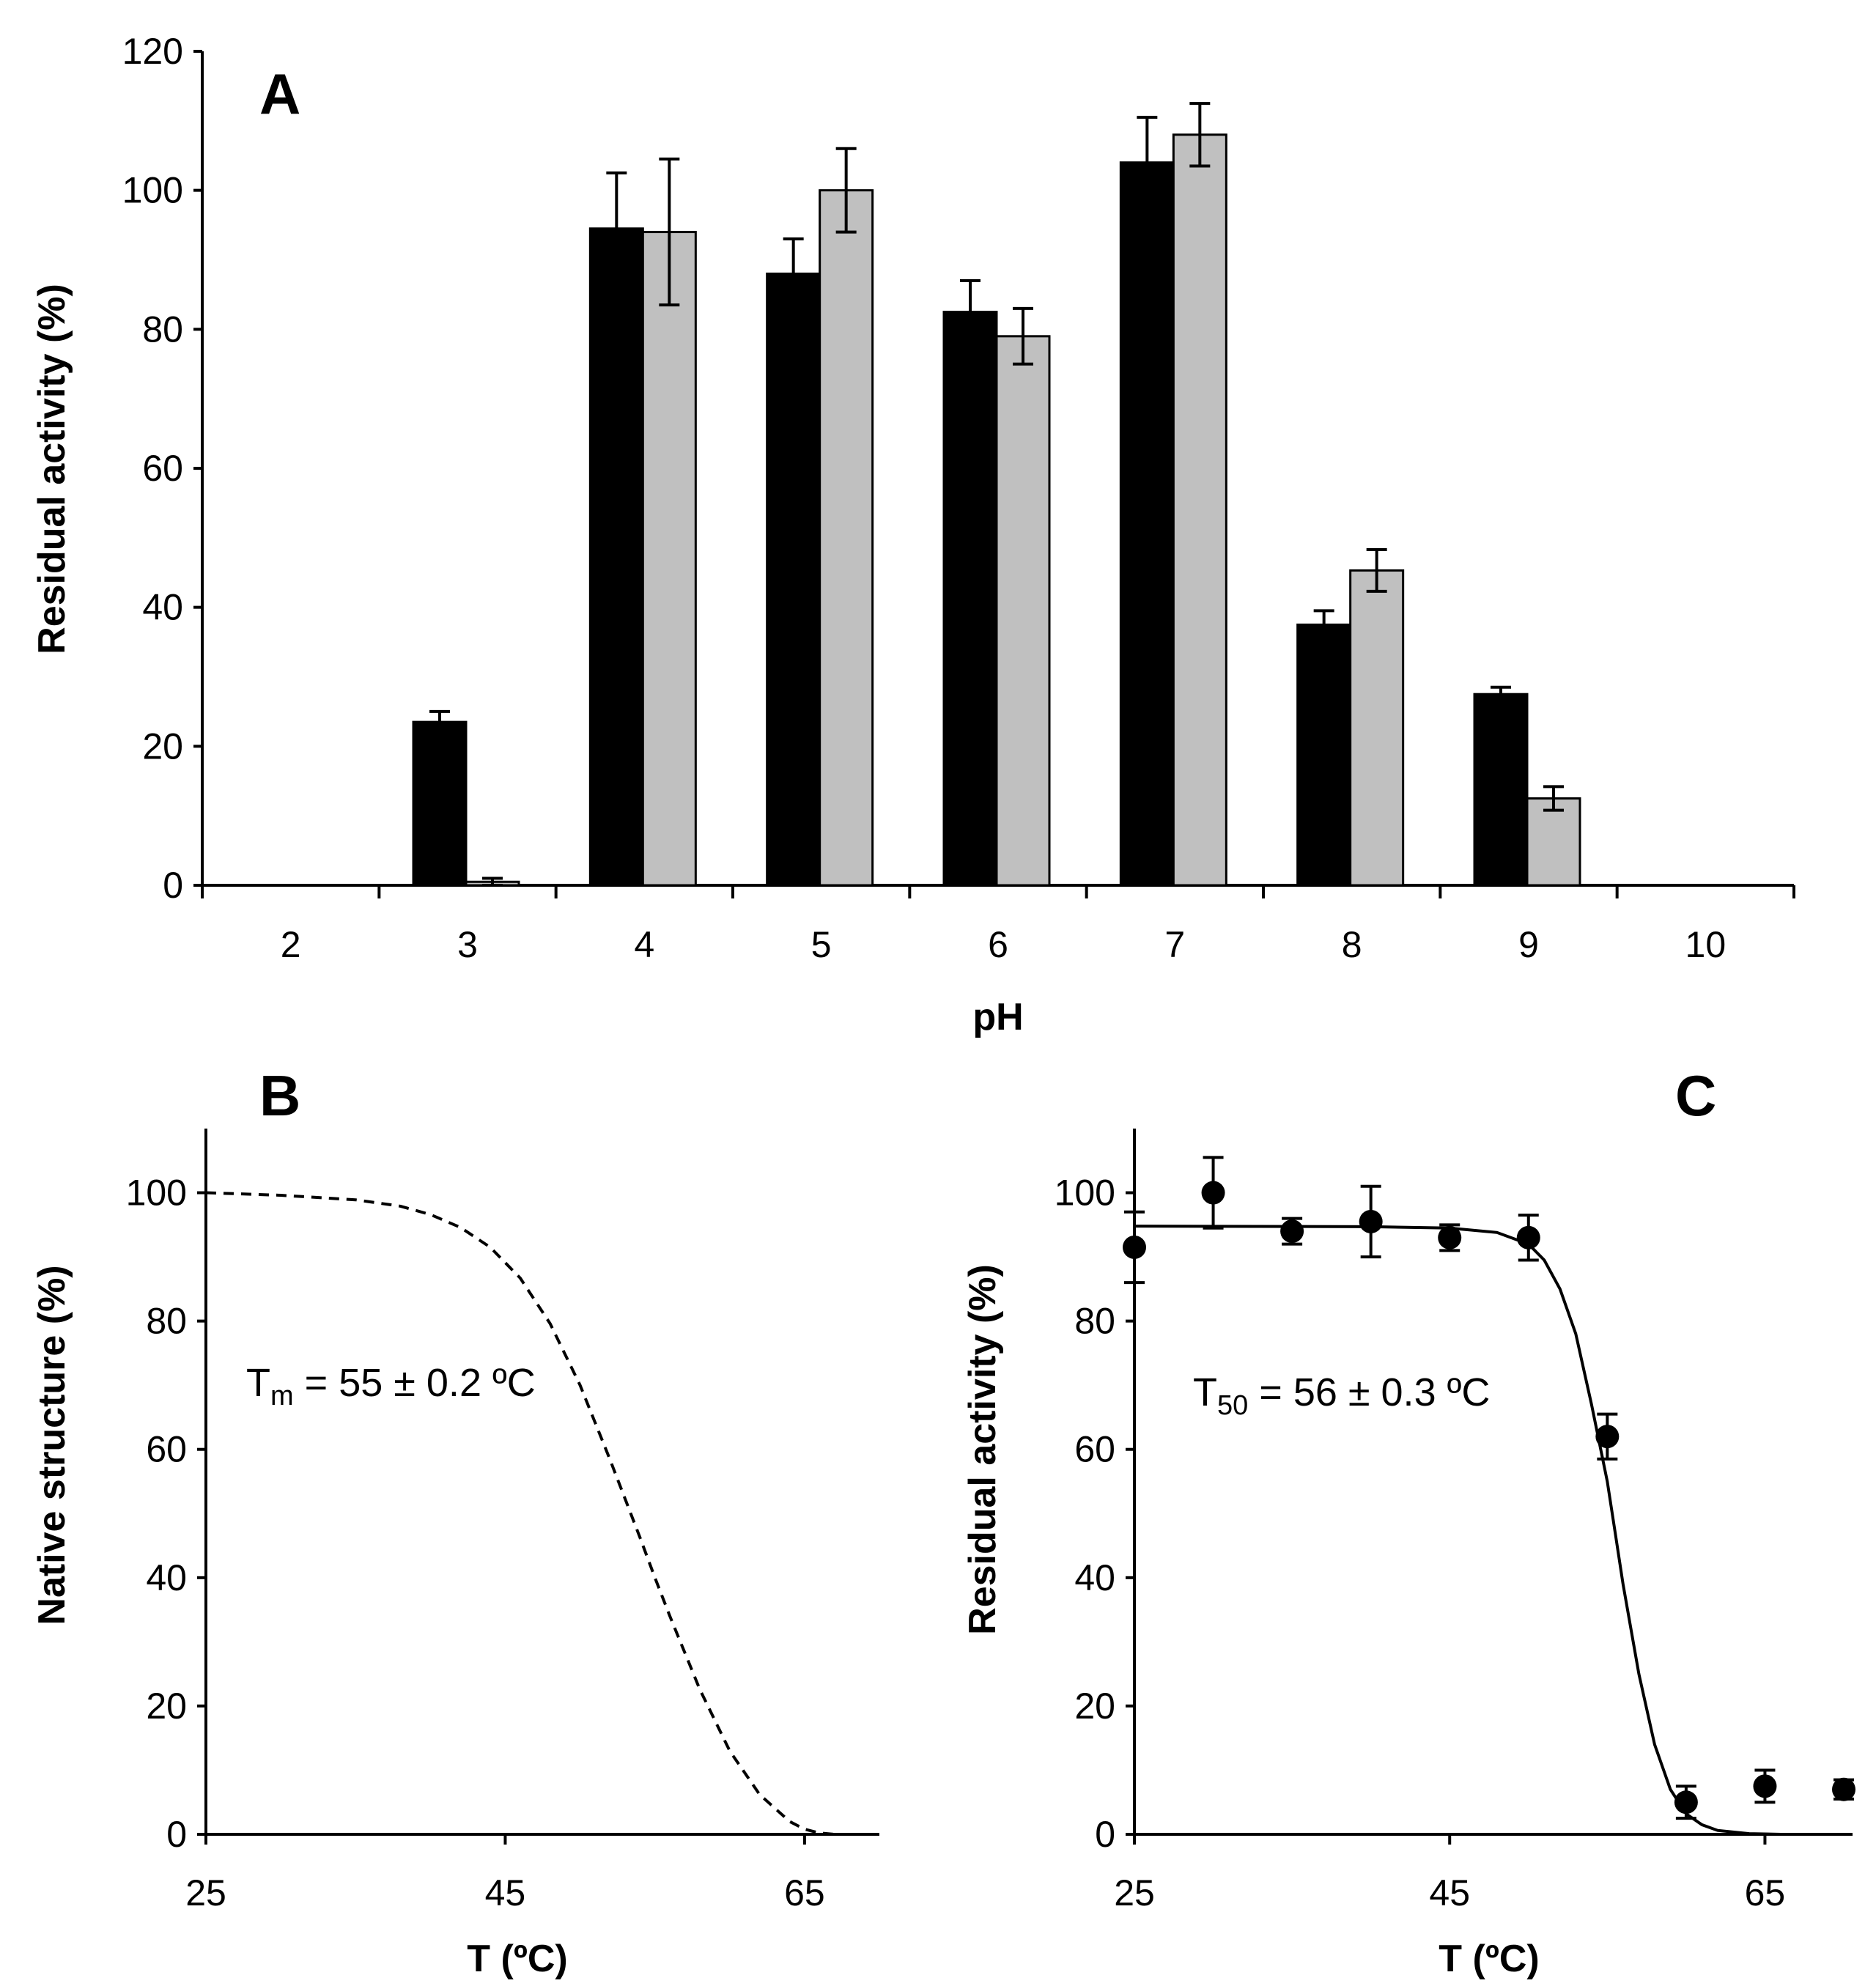 This screenshot has width=1876, height=1986. I want to click on panel-b-y-tick-label: 80, so click(166, 1321).